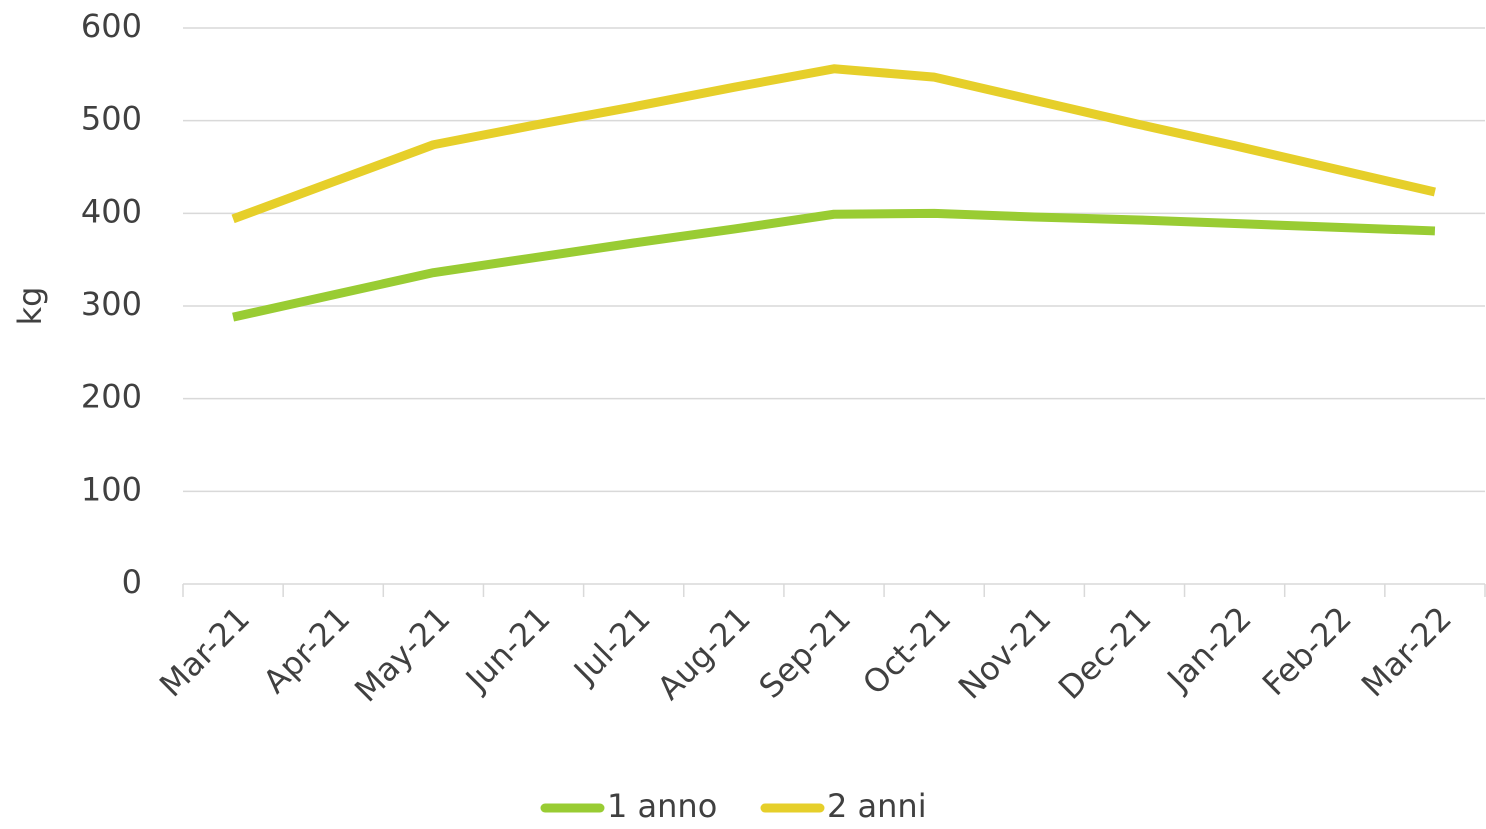 This screenshot has height=829, width=1486. What do you see at coordinates (877, 806) in the screenshot?
I see `legend-label: 2 anni` at bounding box center [877, 806].